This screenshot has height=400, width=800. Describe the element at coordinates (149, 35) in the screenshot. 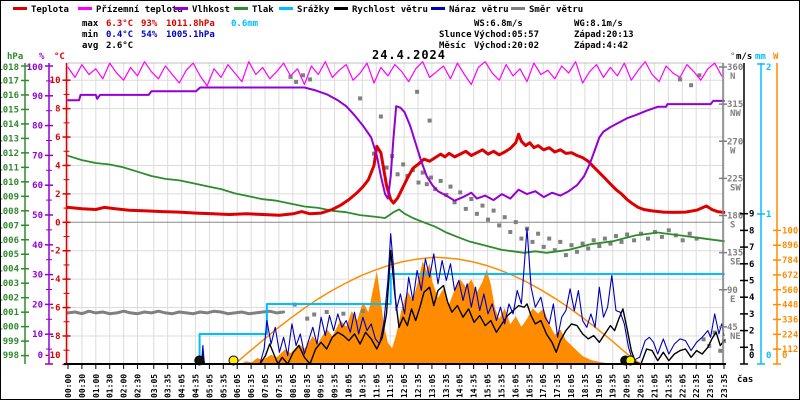

I see `stat-text: 54%` at that location.